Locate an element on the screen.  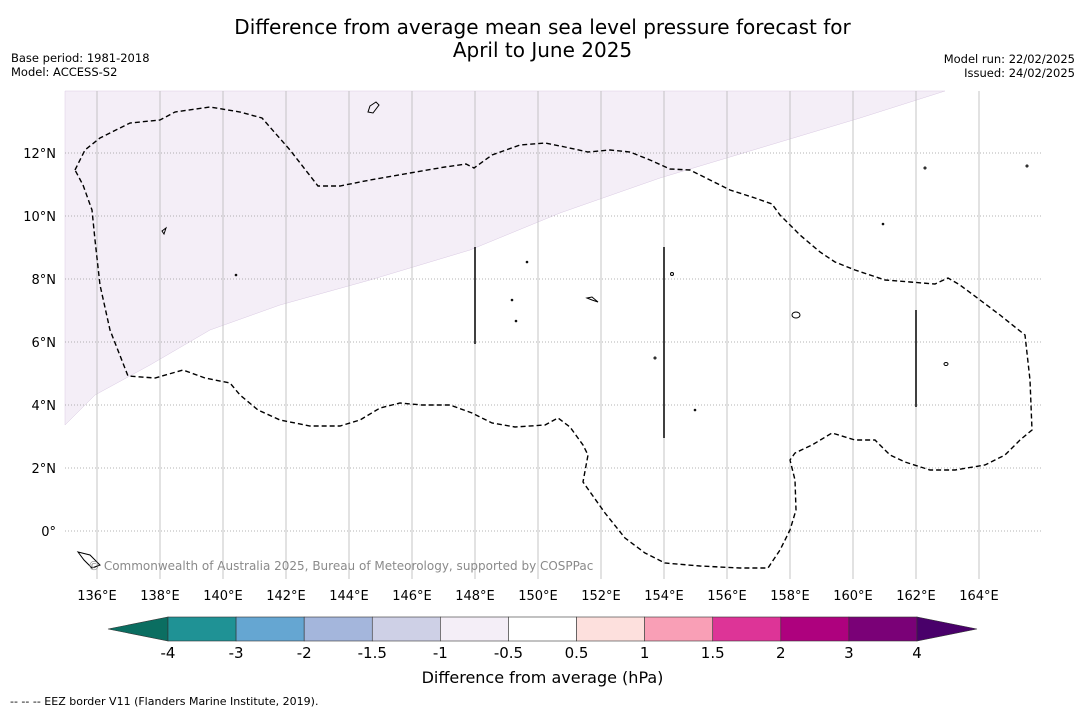
latitude-labels: 12°N 10°N 8°N 6°N 4°N 2°N 0° is located at coordinates (39, 343).